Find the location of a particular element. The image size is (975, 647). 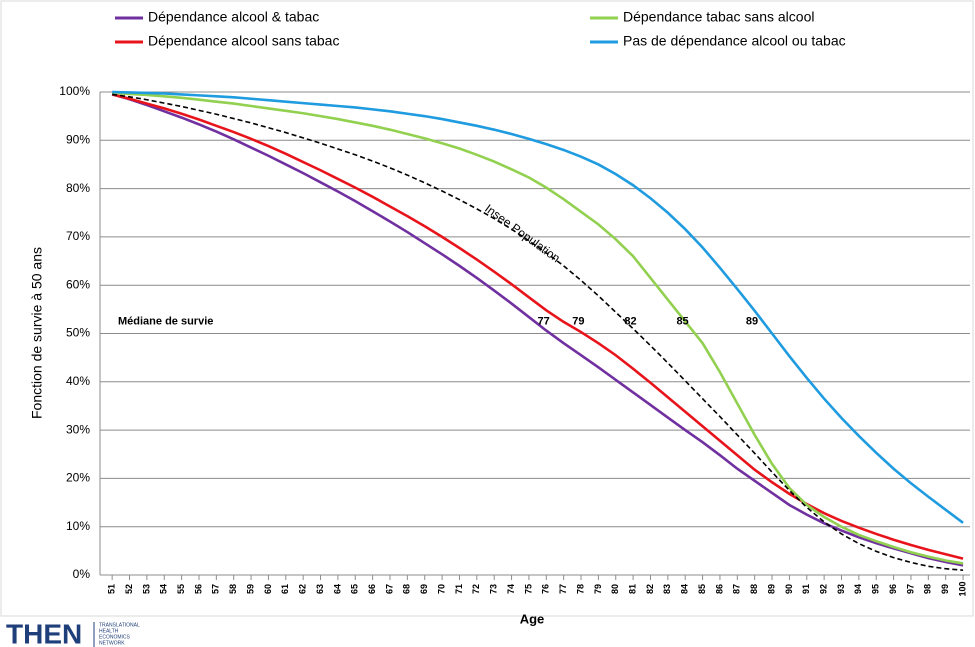

y-tick-label: 30% is located at coordinates (78, 429).